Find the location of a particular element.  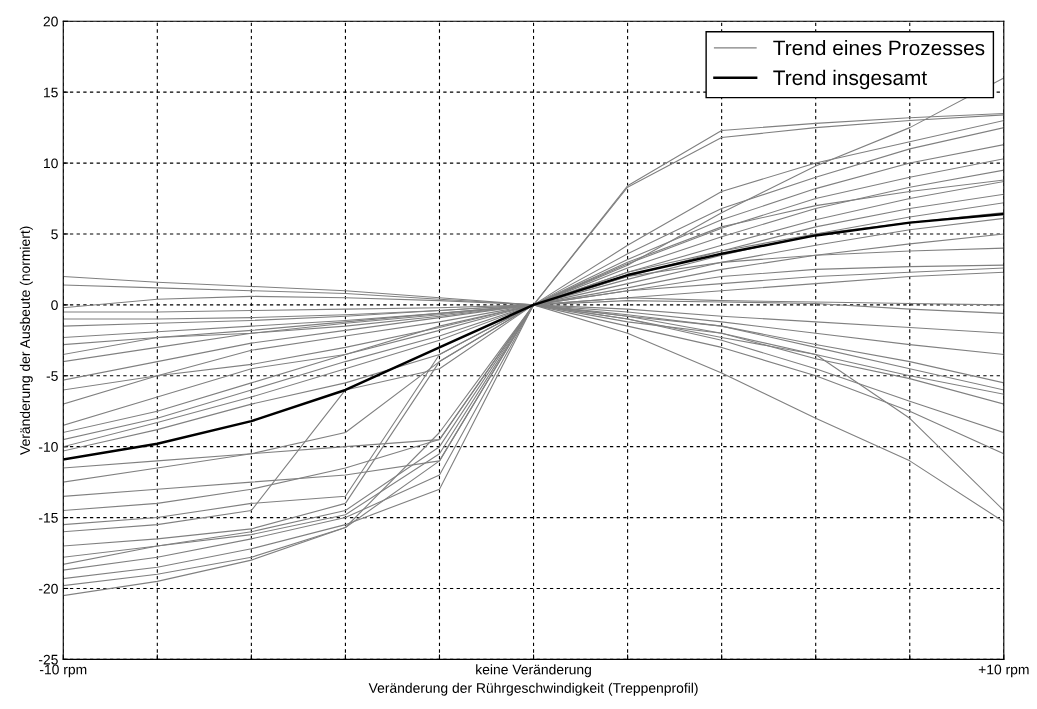

y-axis-title: Veränderung der Ausbeute (normiert) is located at coordinates (26, 340).